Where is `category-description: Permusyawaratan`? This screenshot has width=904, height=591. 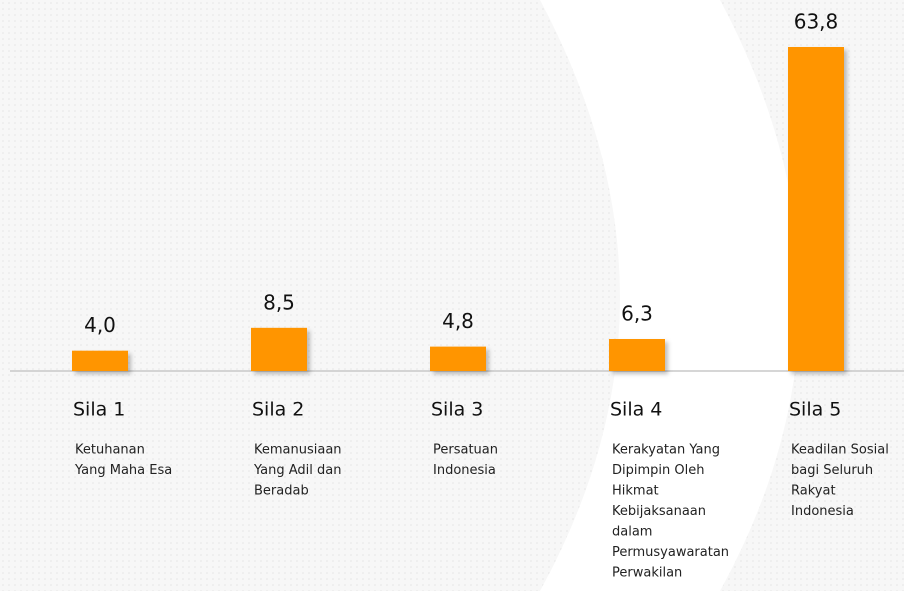 category-description: Permusyawaratan is located at coordinates (670, 552).